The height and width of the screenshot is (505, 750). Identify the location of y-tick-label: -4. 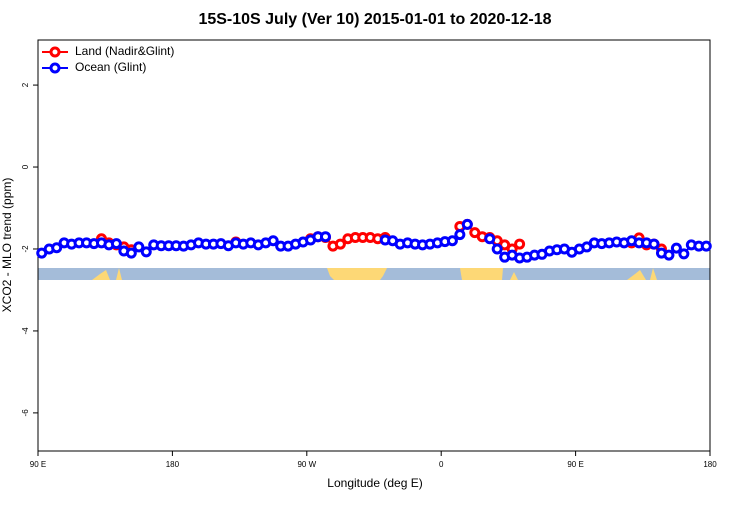
(25, 331).